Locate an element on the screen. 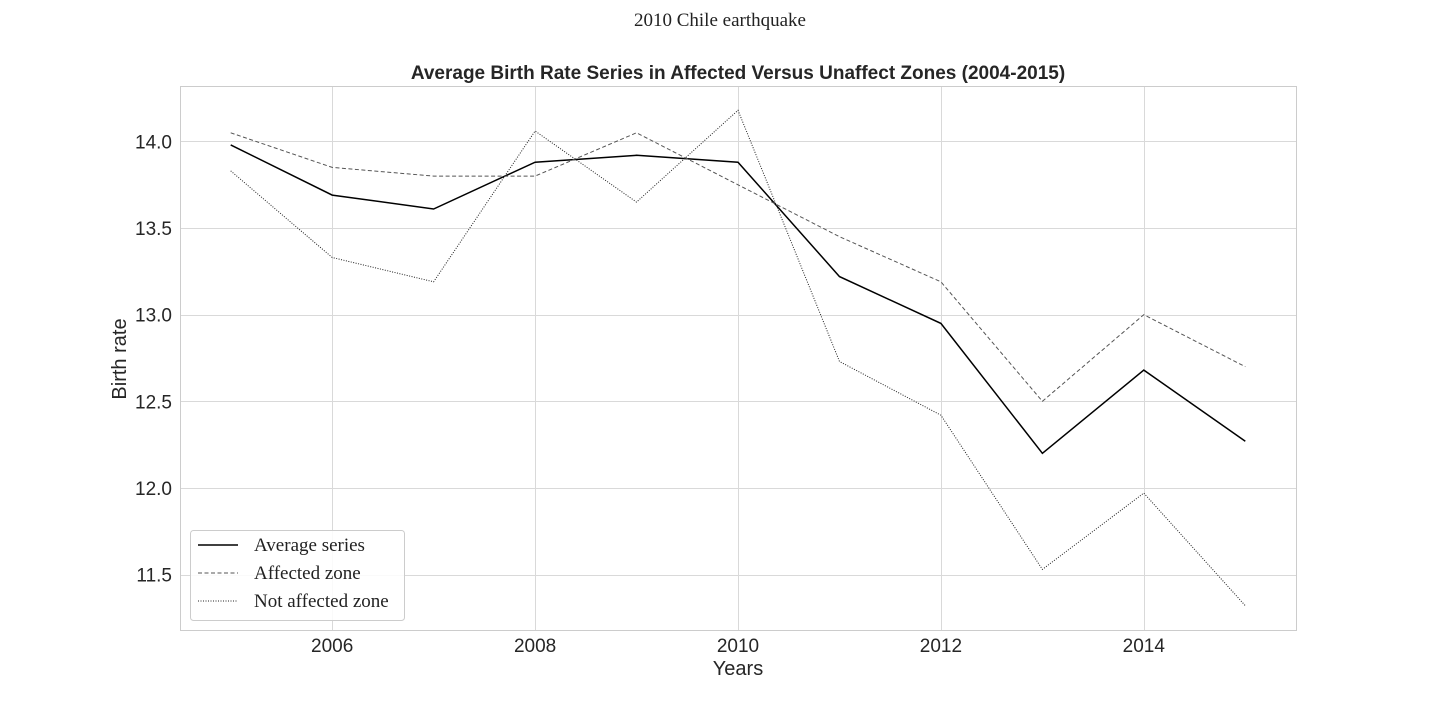 This screenshot has height=720, width=1440. y-tick-label: 14.0 is located at coordinates (153, 142).